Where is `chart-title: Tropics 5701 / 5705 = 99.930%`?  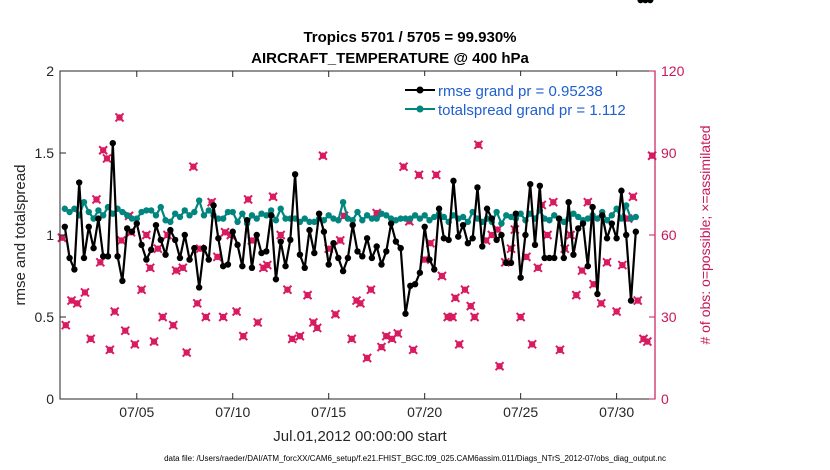 chart-title: Tropics 5701 / 5705 = 99.930% is located at coordinates (409, 37).